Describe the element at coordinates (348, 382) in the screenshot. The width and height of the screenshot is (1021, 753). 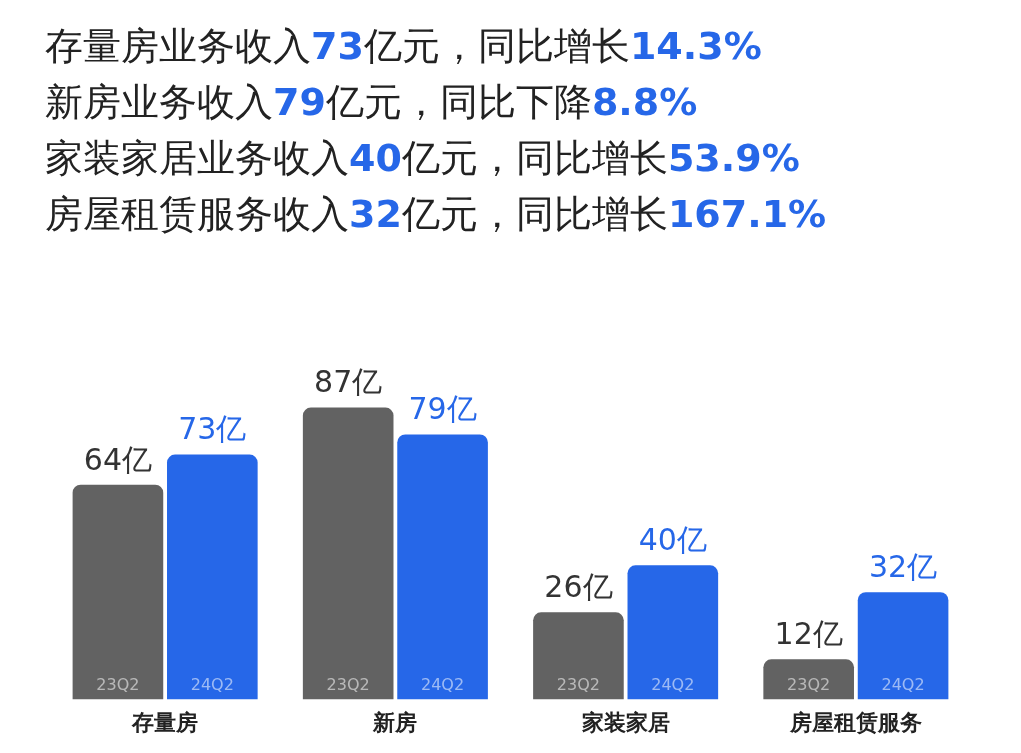
I see `data-label: 87亿` at that location.